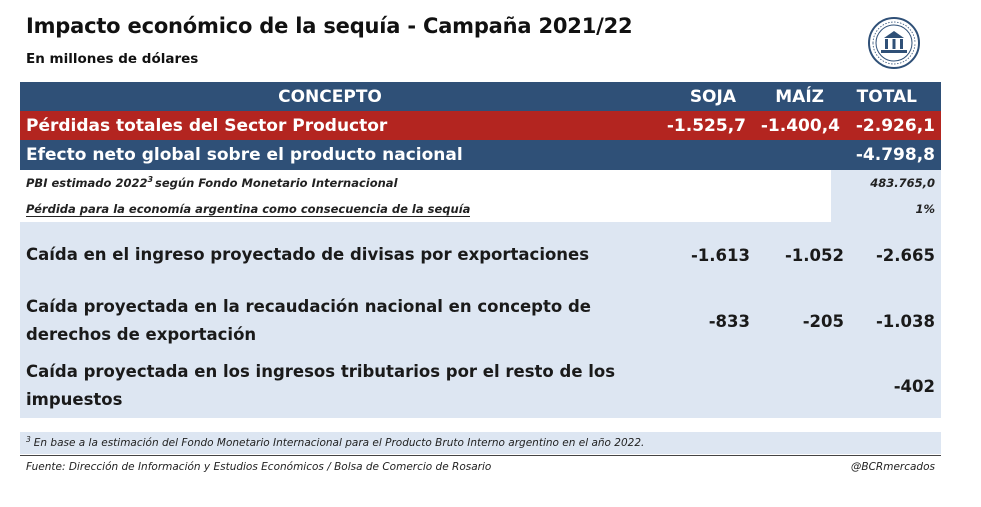  What do you see at coordinates (276, 183) in the screenshot?
I see `pbi-concept-b: según Fondo Monetario Internacional` at bounding box center [276, 183].